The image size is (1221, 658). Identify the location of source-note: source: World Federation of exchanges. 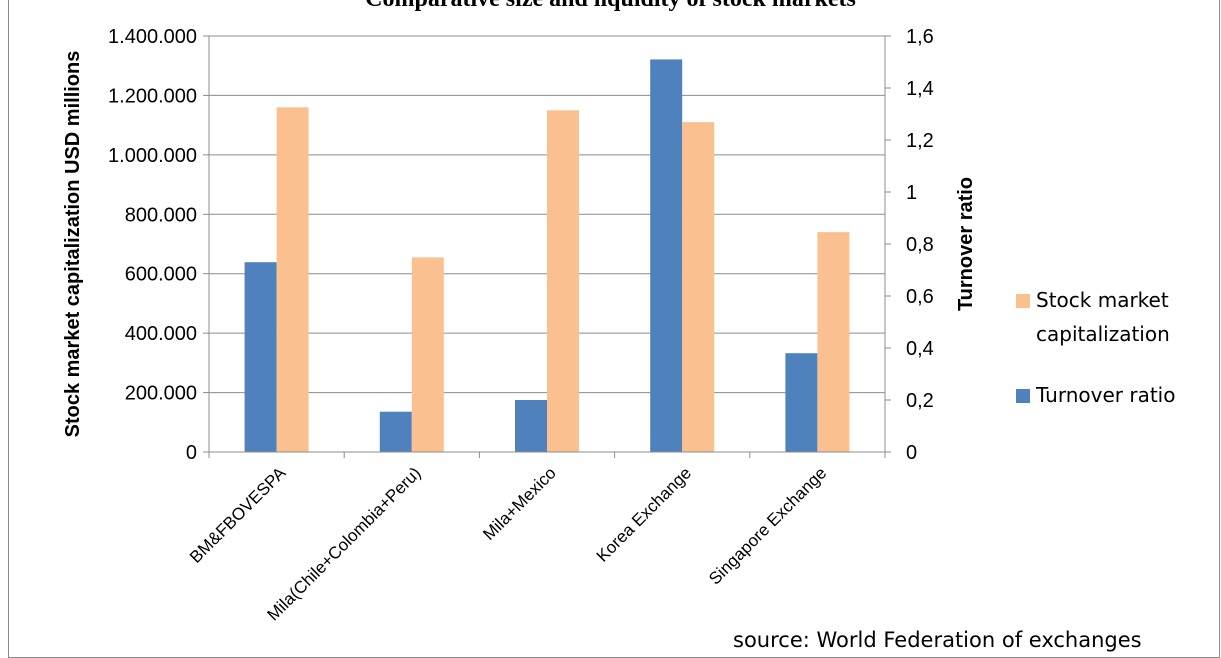
(937, 640).